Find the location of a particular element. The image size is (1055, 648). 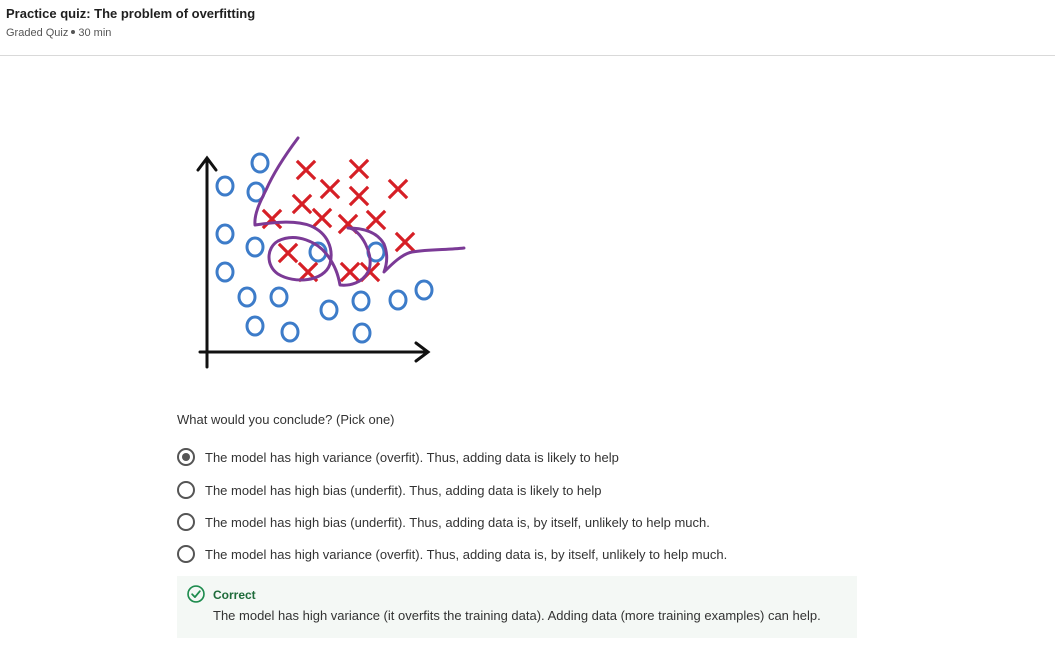

overfitting-figure is located at coordinates (331, 252).